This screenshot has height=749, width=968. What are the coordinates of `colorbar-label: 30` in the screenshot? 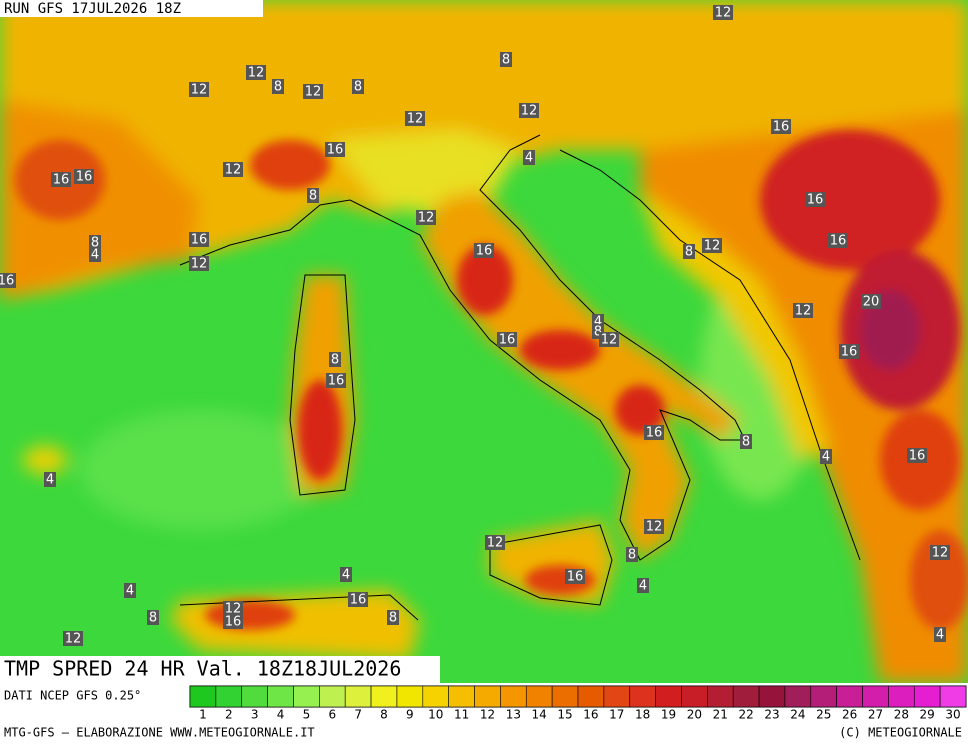 It's located at (952, 715).